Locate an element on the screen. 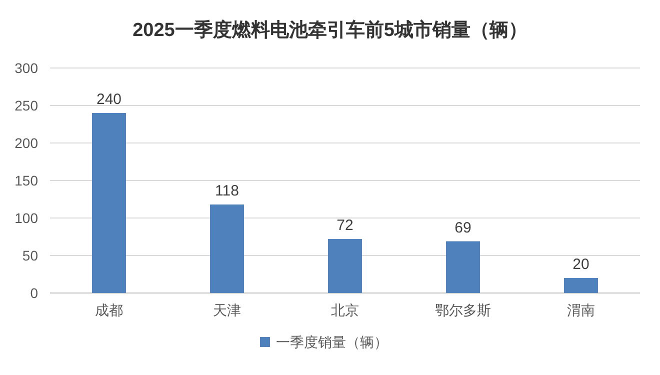  x-tick-label: 鄂尔多斯 is located at coordinates (463, 310).